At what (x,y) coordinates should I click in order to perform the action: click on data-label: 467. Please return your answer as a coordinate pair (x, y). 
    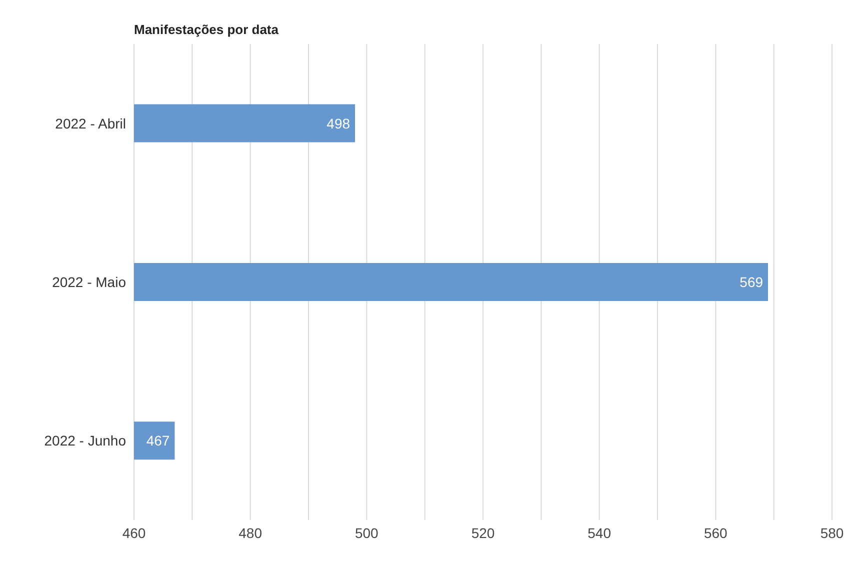
    Looking at the image, I should click on (158, 440).